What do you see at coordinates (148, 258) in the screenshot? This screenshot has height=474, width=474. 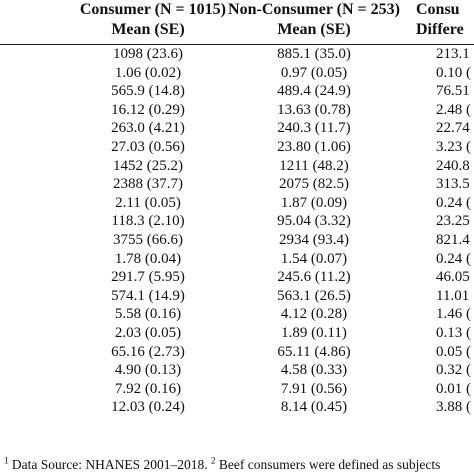 I see `consumer-cell: 1.78 (0.04)` at bounding box center [148, 258].